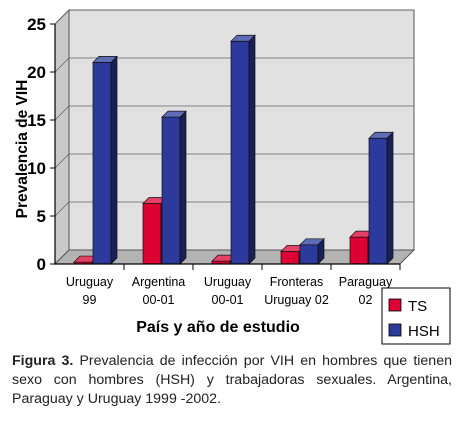 The image size is (460, 425). I want to click on legend-swatch-ts, so click(395, 305).